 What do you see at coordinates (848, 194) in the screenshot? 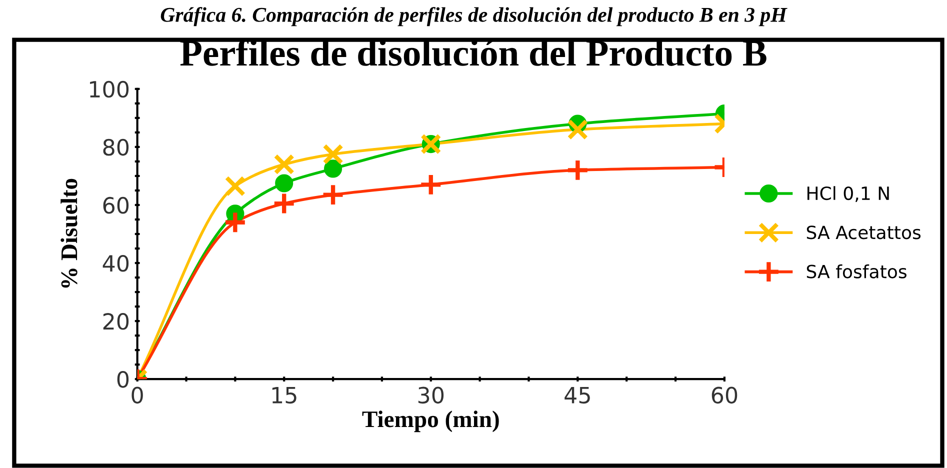
I see `legend-label: HCl 0,1 N` at bounding box center [848, 194].